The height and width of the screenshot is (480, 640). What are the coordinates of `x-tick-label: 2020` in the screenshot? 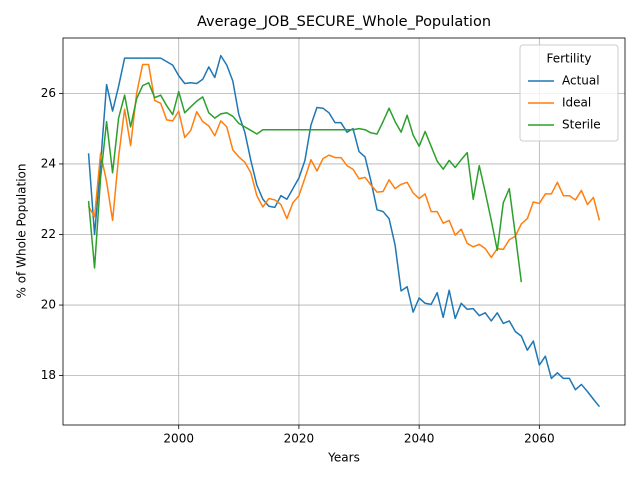 It's located at (299, 439).